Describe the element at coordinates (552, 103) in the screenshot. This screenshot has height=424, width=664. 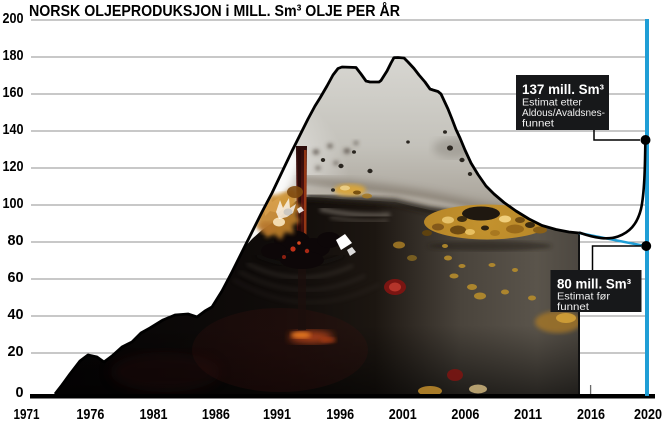
I see `svg-text: Estimat etter` at that location.